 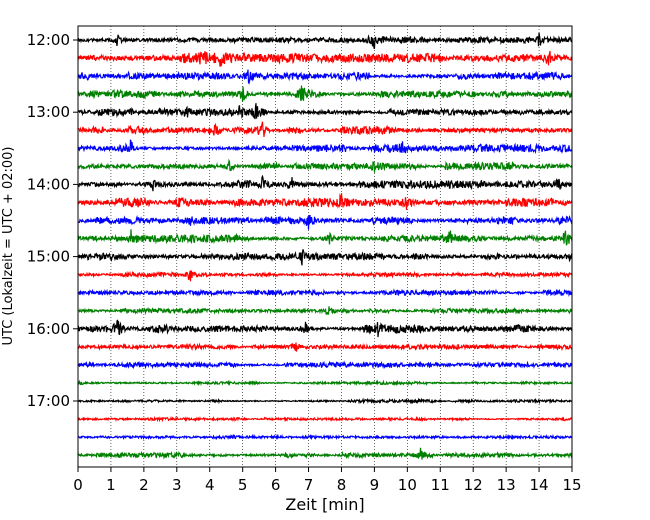 What do you see at coordinates (177, 485) in the screenshot?
I see `x-tick-label: 3` at bounding box center [177, 485].